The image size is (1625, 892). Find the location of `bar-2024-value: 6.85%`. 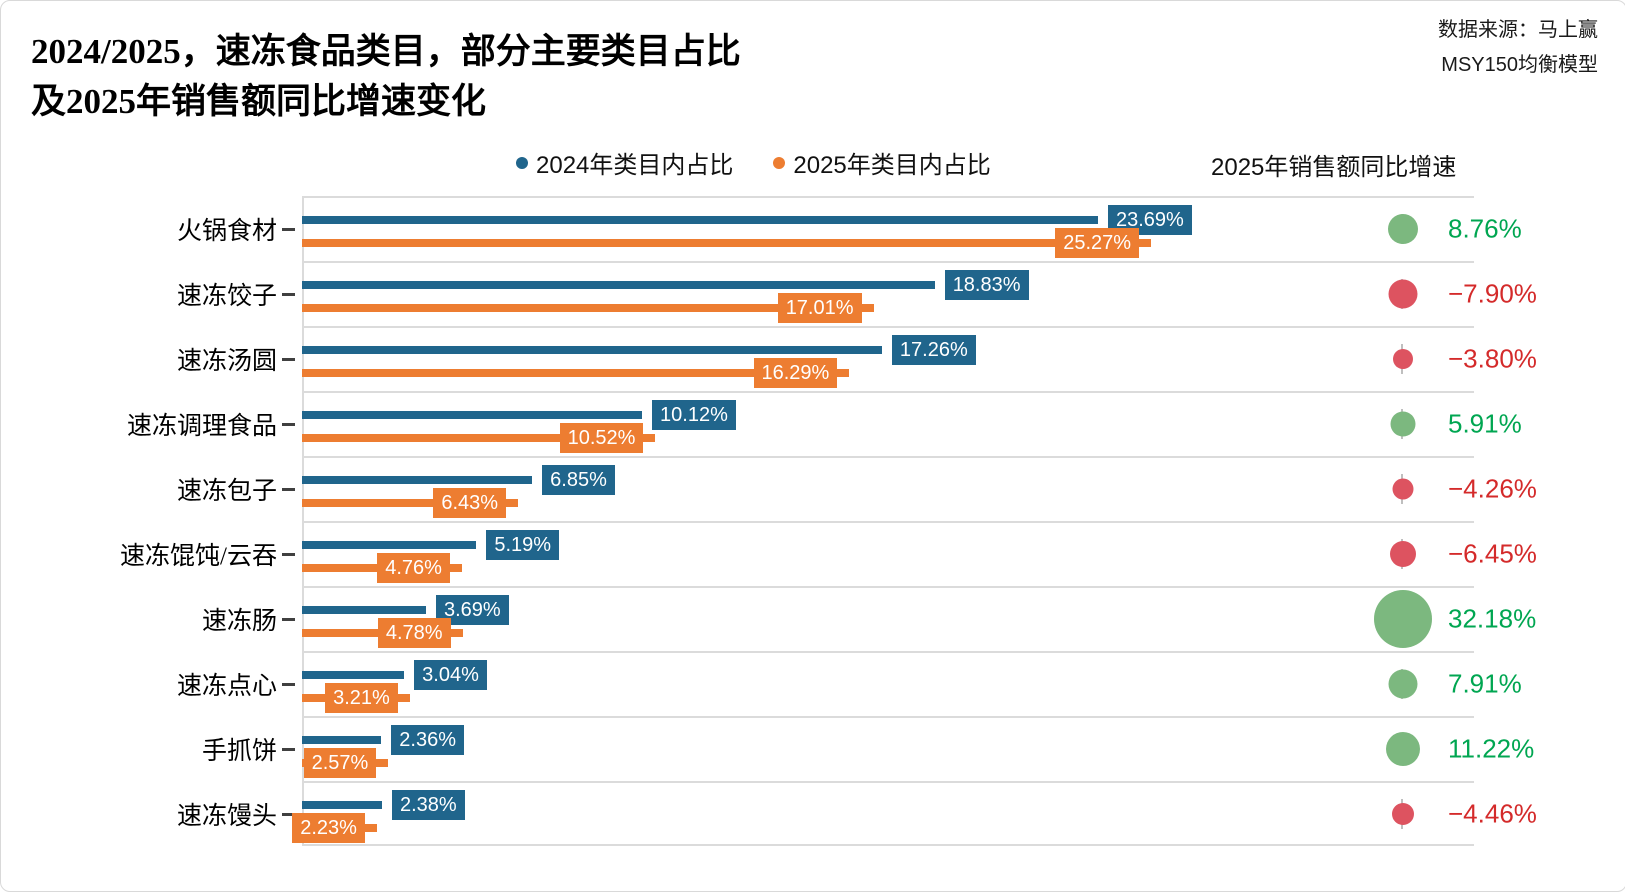

bar-2024-value: 6.85% is located at coordinates (578, 480).